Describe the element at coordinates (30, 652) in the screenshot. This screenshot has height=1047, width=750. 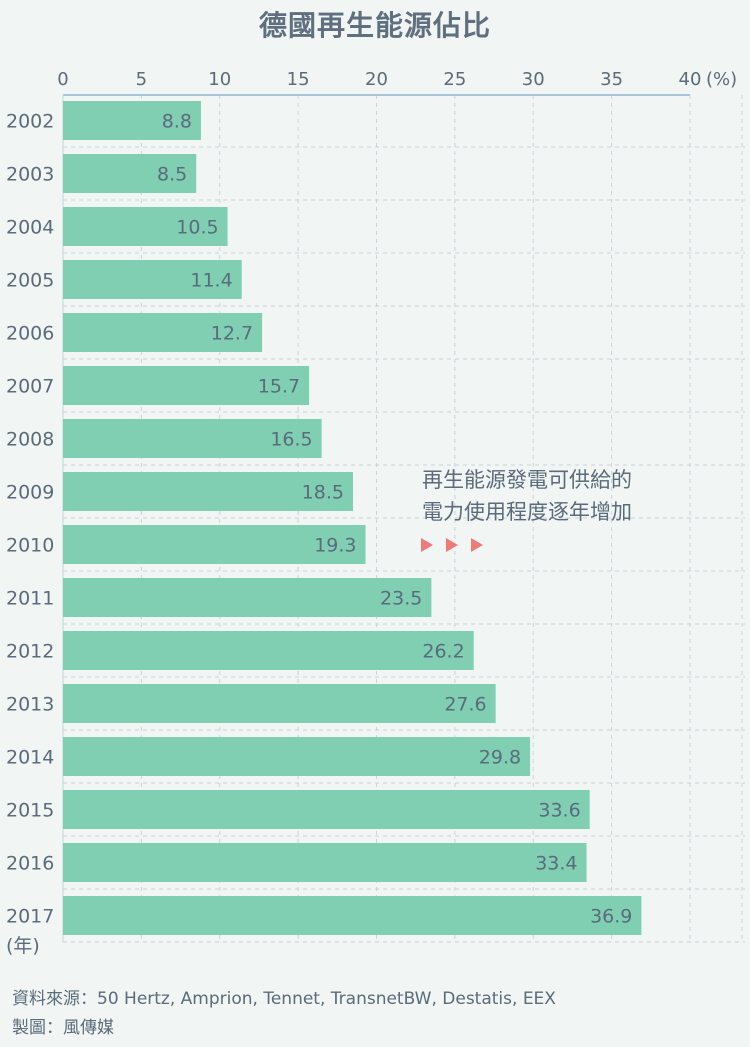
I see `category-label: 2012` at that location.